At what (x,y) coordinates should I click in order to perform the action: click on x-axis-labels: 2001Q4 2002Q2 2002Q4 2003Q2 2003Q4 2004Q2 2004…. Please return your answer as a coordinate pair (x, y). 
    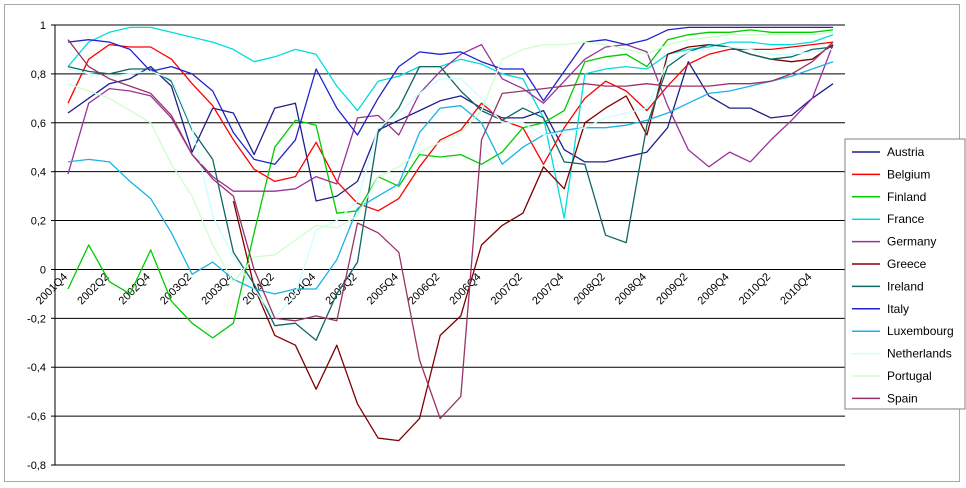
    Looking at the image, I should click on (424, 289).